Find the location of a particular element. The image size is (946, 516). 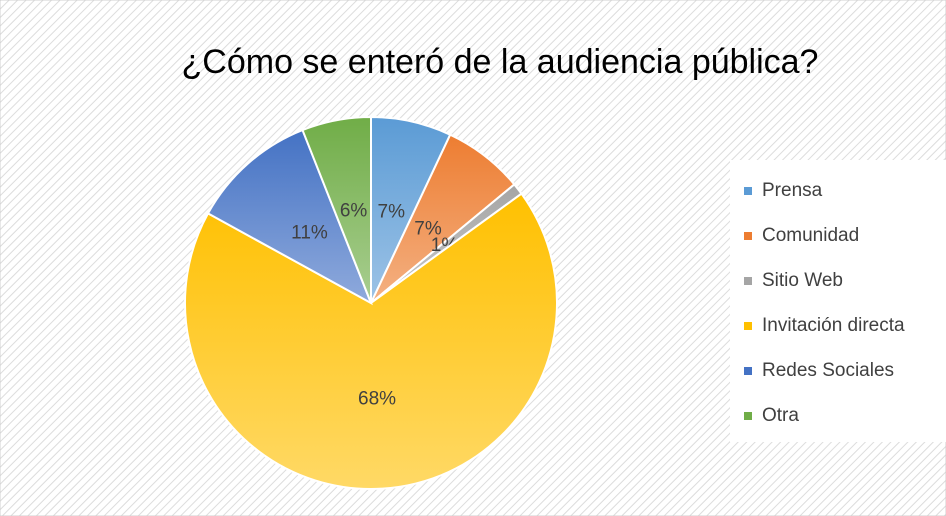

legend-label: Sitio Web is located at coordinates (802, 280).